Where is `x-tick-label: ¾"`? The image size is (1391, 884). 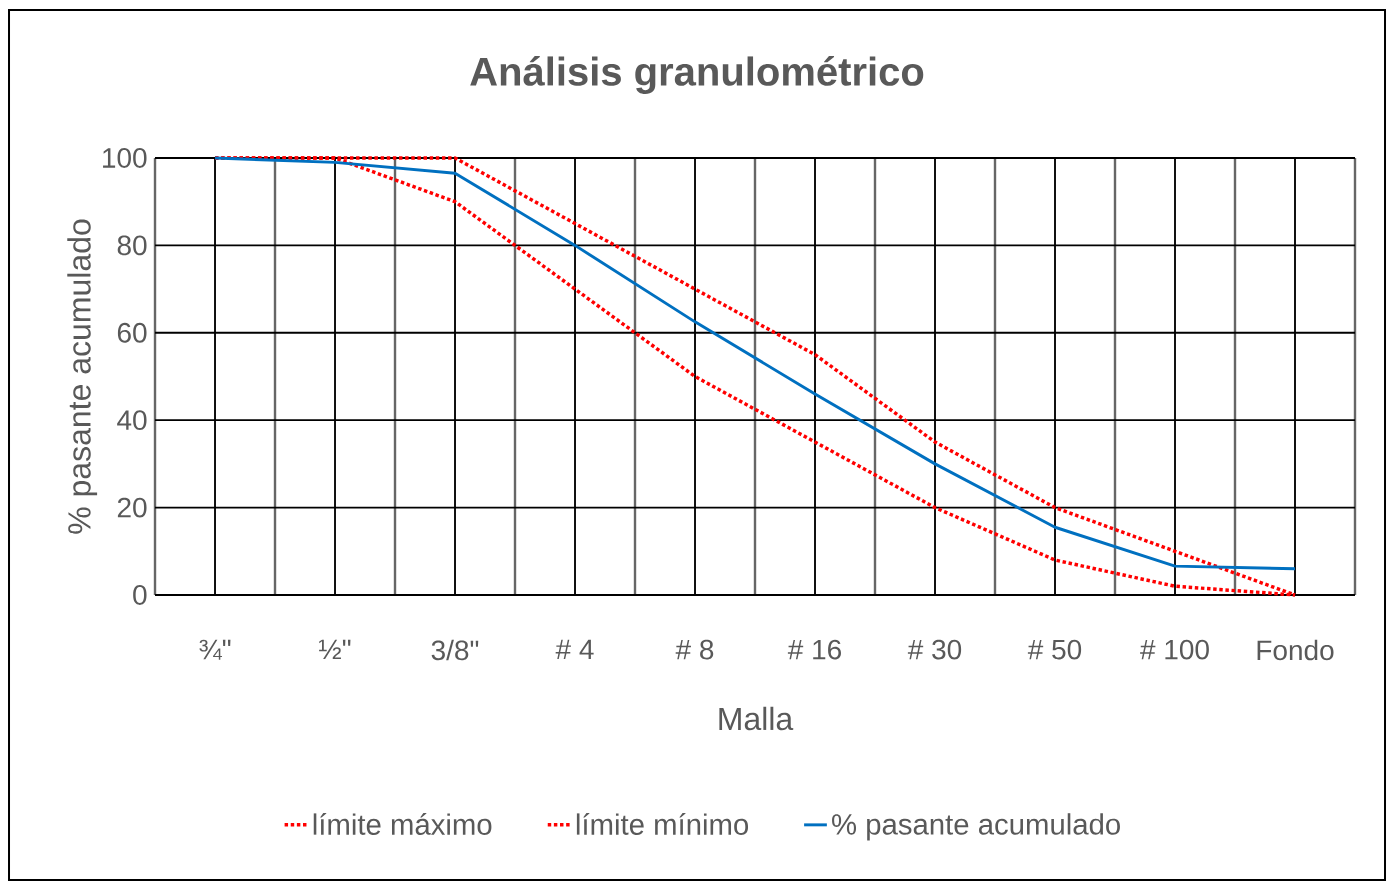 x-tick-label: ¾" is located at coordinates (215, 649).